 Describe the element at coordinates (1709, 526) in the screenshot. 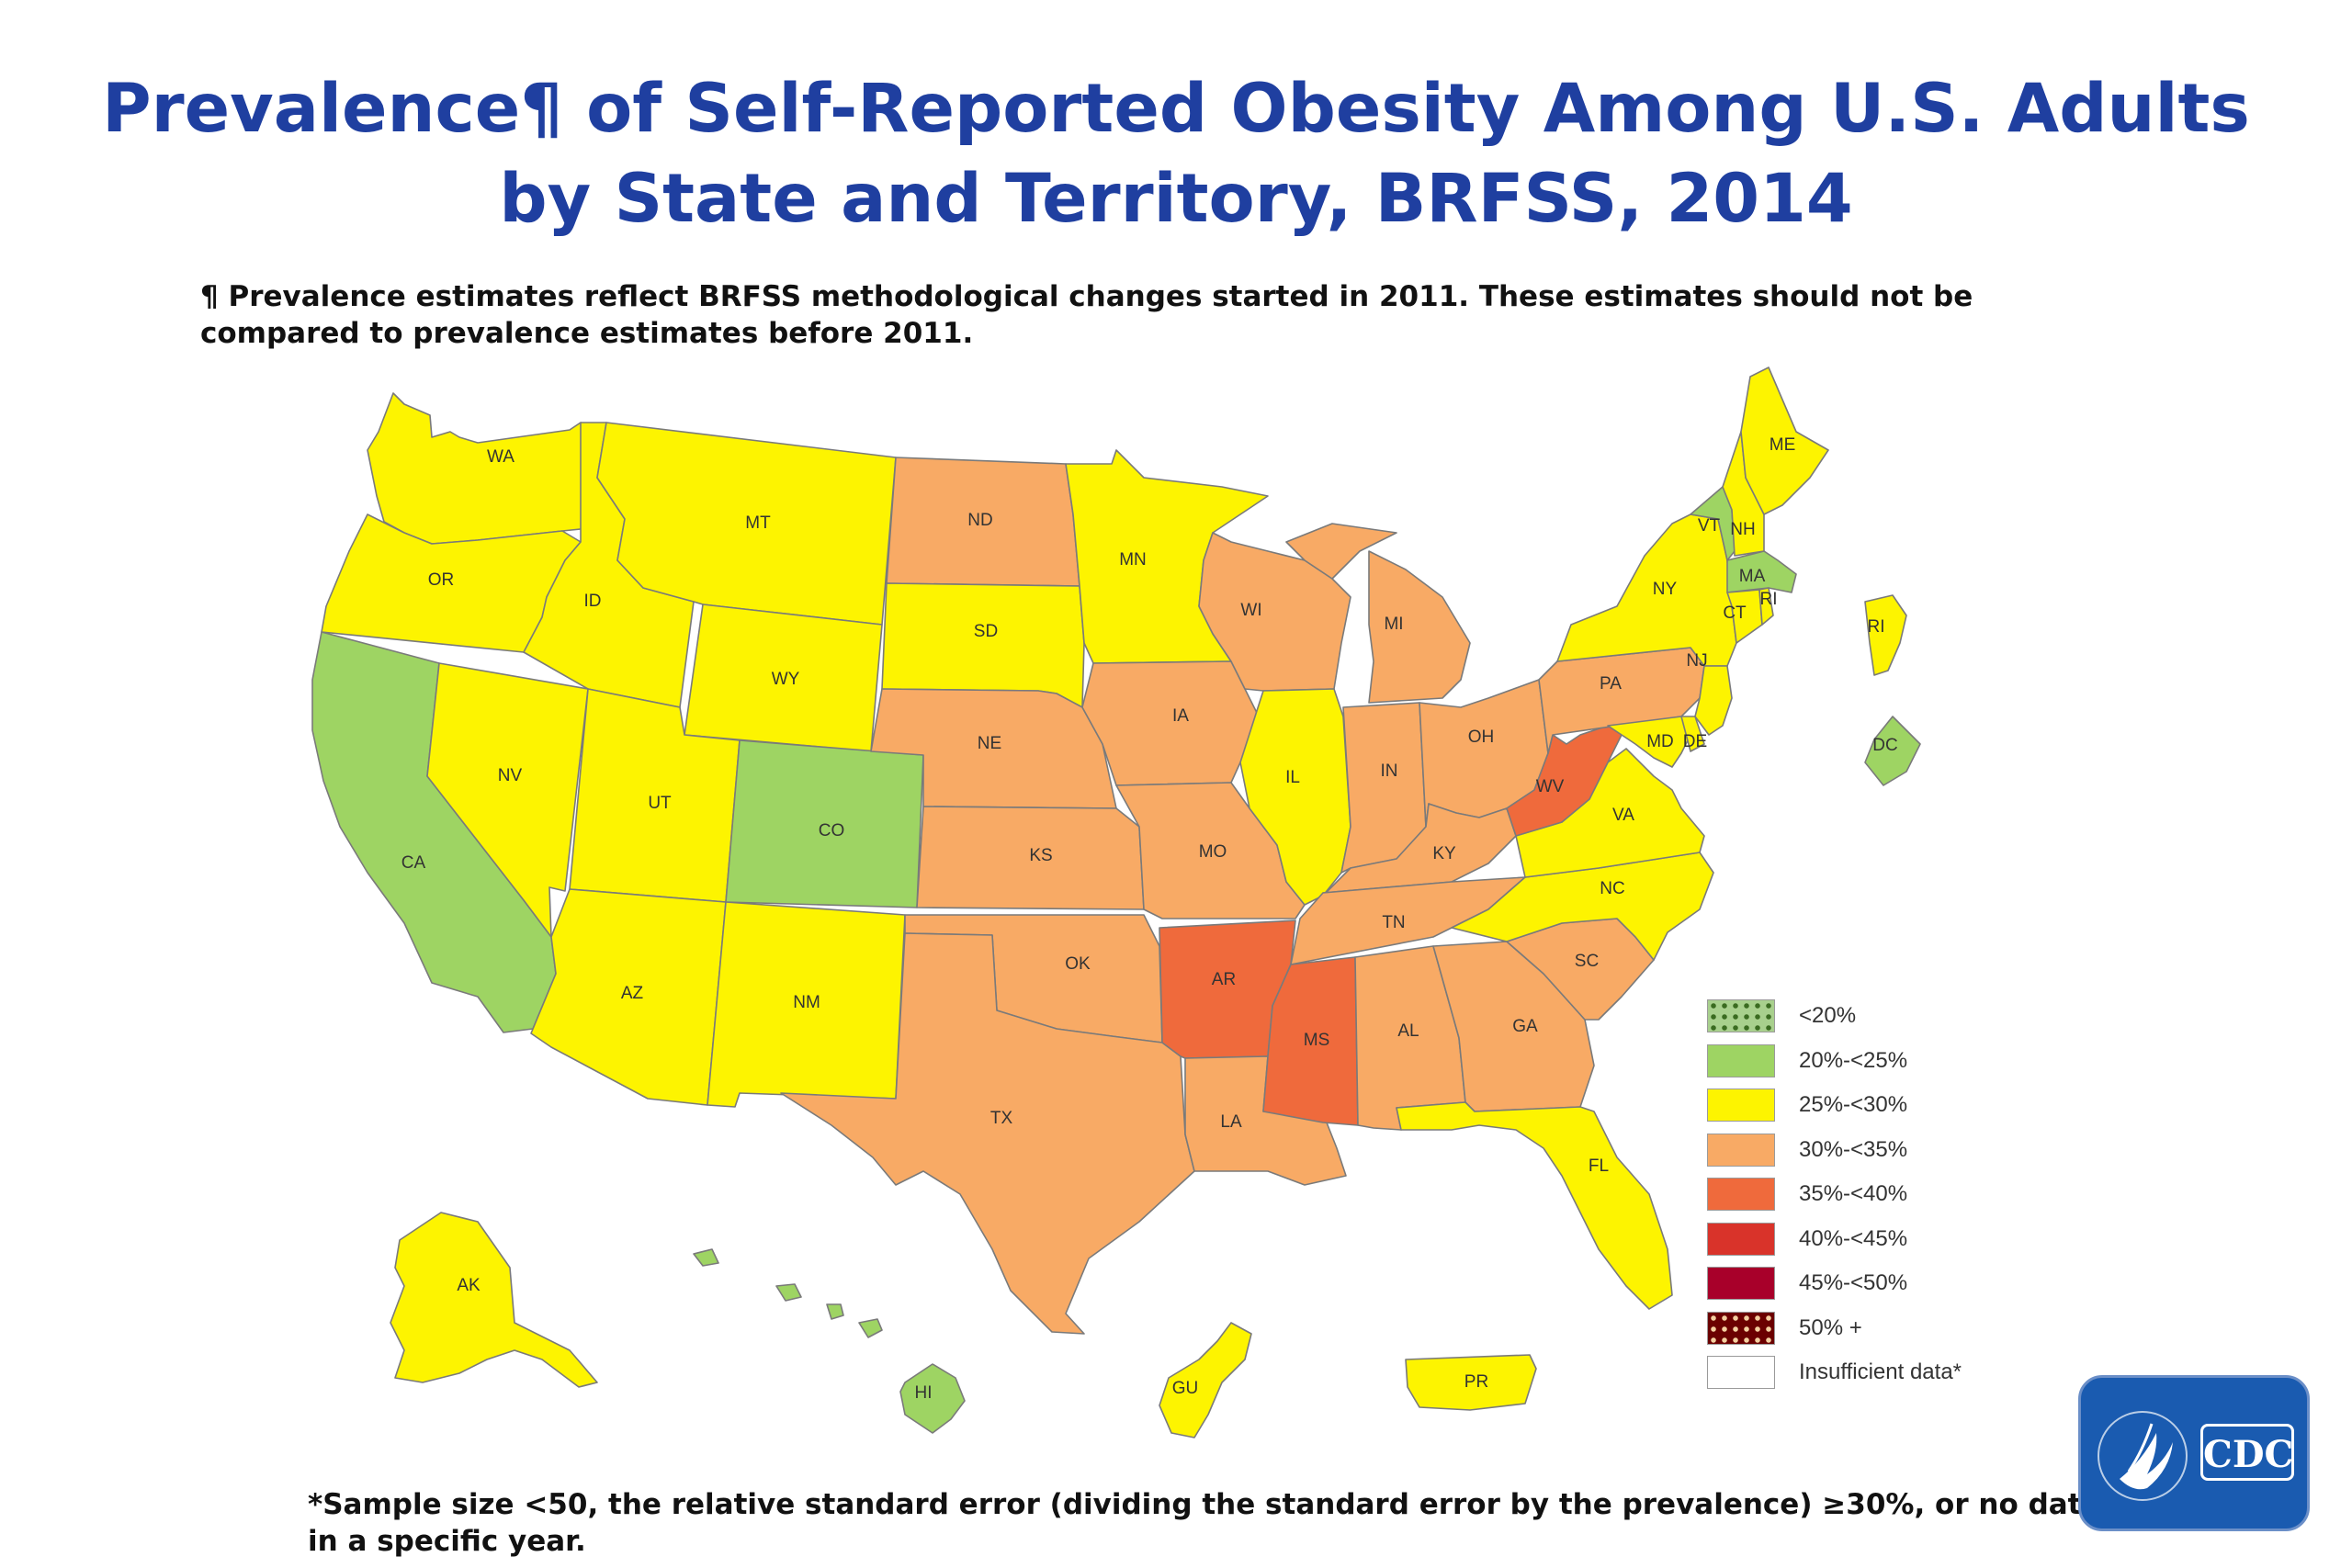

I see `state-label-VT: VT` at that location.